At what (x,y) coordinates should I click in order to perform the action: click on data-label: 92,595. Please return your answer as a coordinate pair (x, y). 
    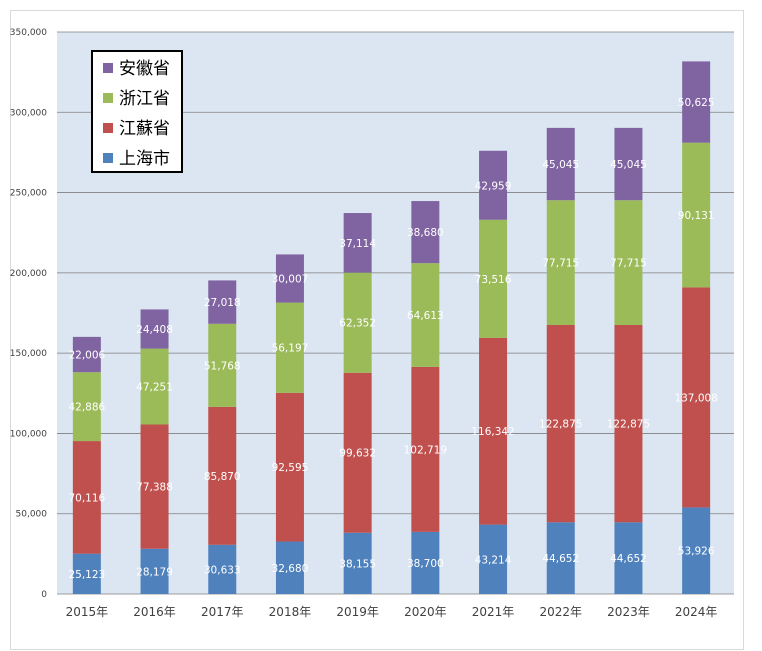
    Looking at the image, I should click on (290, 468).